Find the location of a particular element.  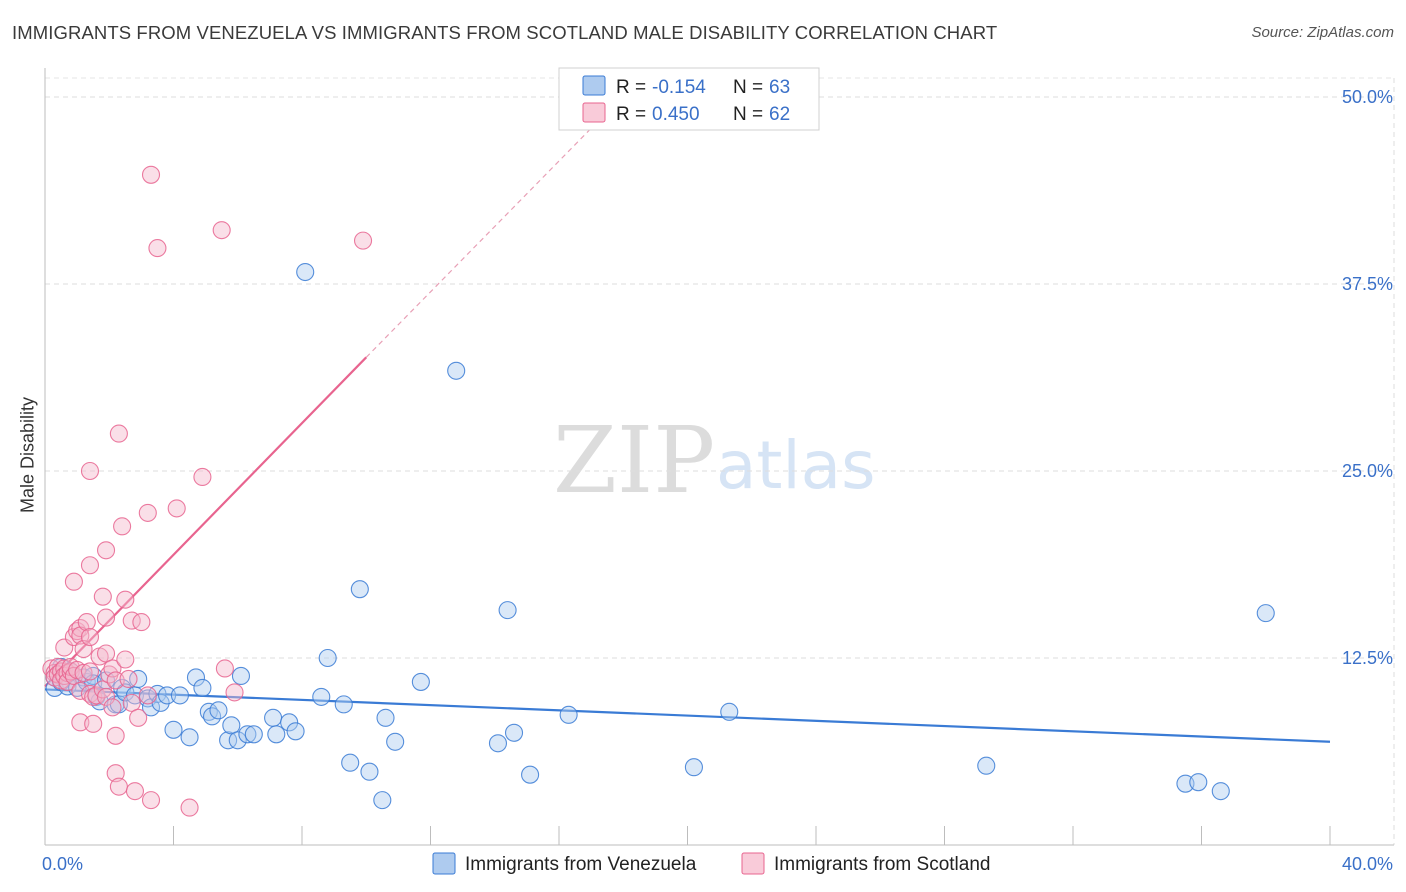

y-tick-label-1: 25.0% is located at coordinates (1367, 471).